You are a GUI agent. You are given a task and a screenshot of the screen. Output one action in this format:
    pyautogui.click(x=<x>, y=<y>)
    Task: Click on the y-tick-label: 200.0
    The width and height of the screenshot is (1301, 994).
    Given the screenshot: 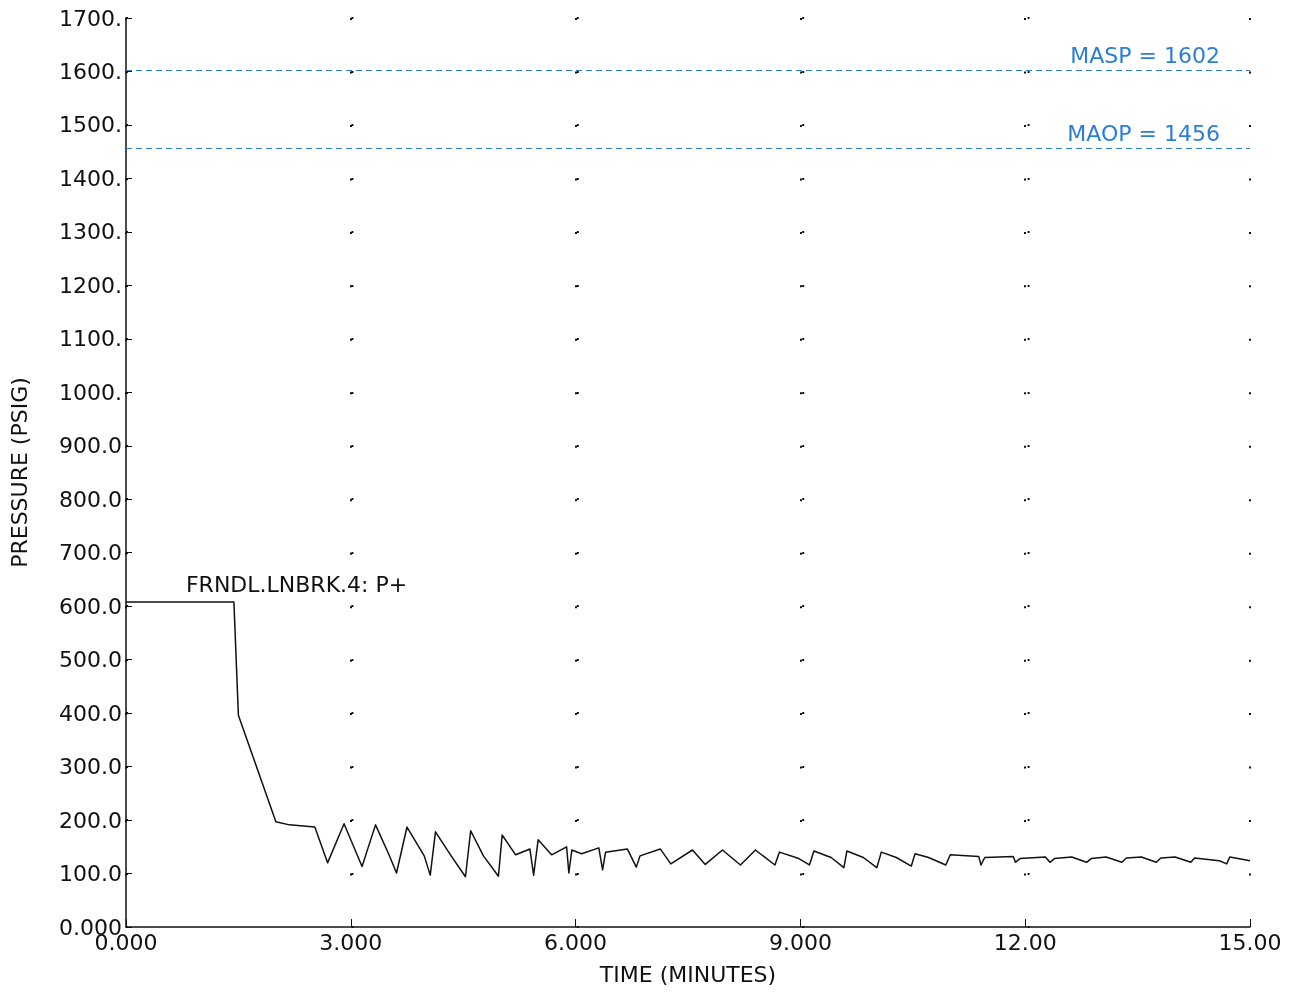 What is the action you would take?
    pyautogui.click(x=90, y=820)
    